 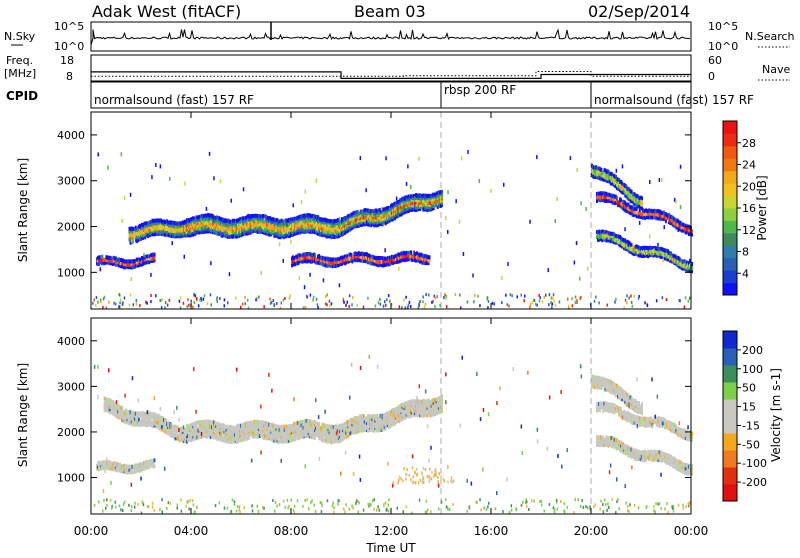 What do you see at coordinates (69, 76) in the screenshot?
I see `freq-tick-bottom: 8` at bounding box center [69, 76].